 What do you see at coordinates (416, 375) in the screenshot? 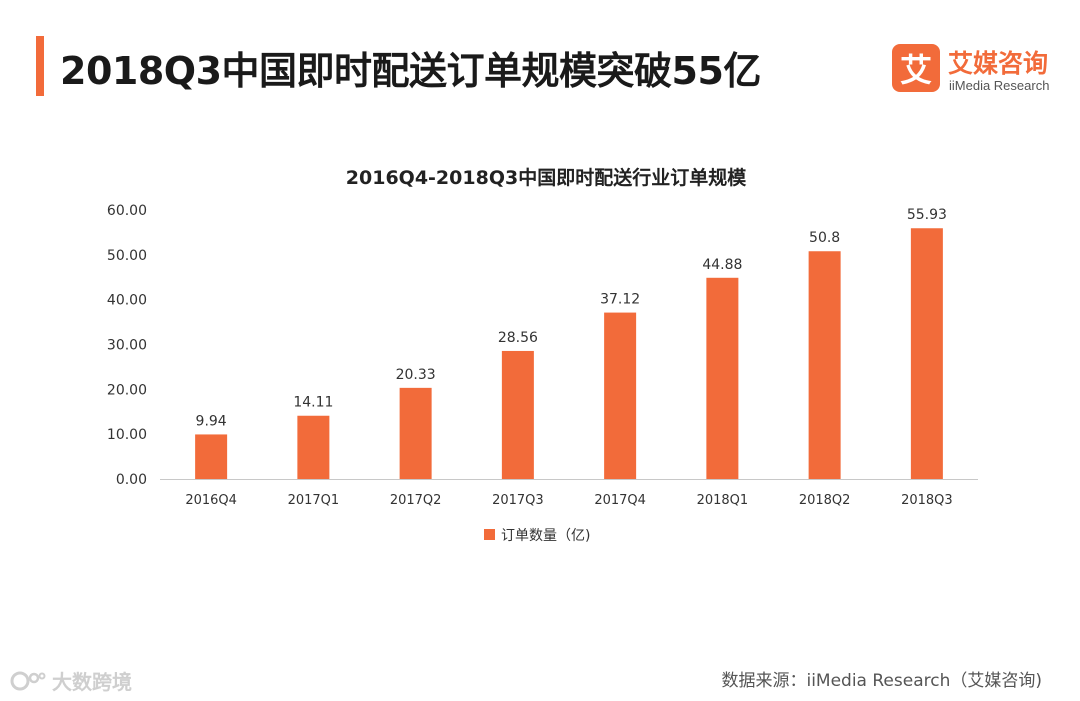
I see `bar-value-label: 20.33` at bounding box center [416, 375].